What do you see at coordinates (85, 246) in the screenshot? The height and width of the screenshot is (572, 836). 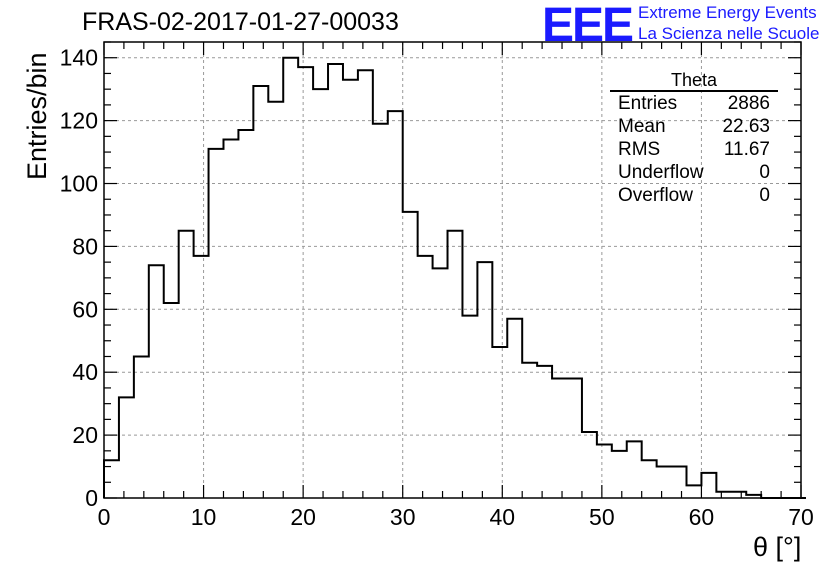 I see `y-tick-label: 80` at bounding box center [85, 246].